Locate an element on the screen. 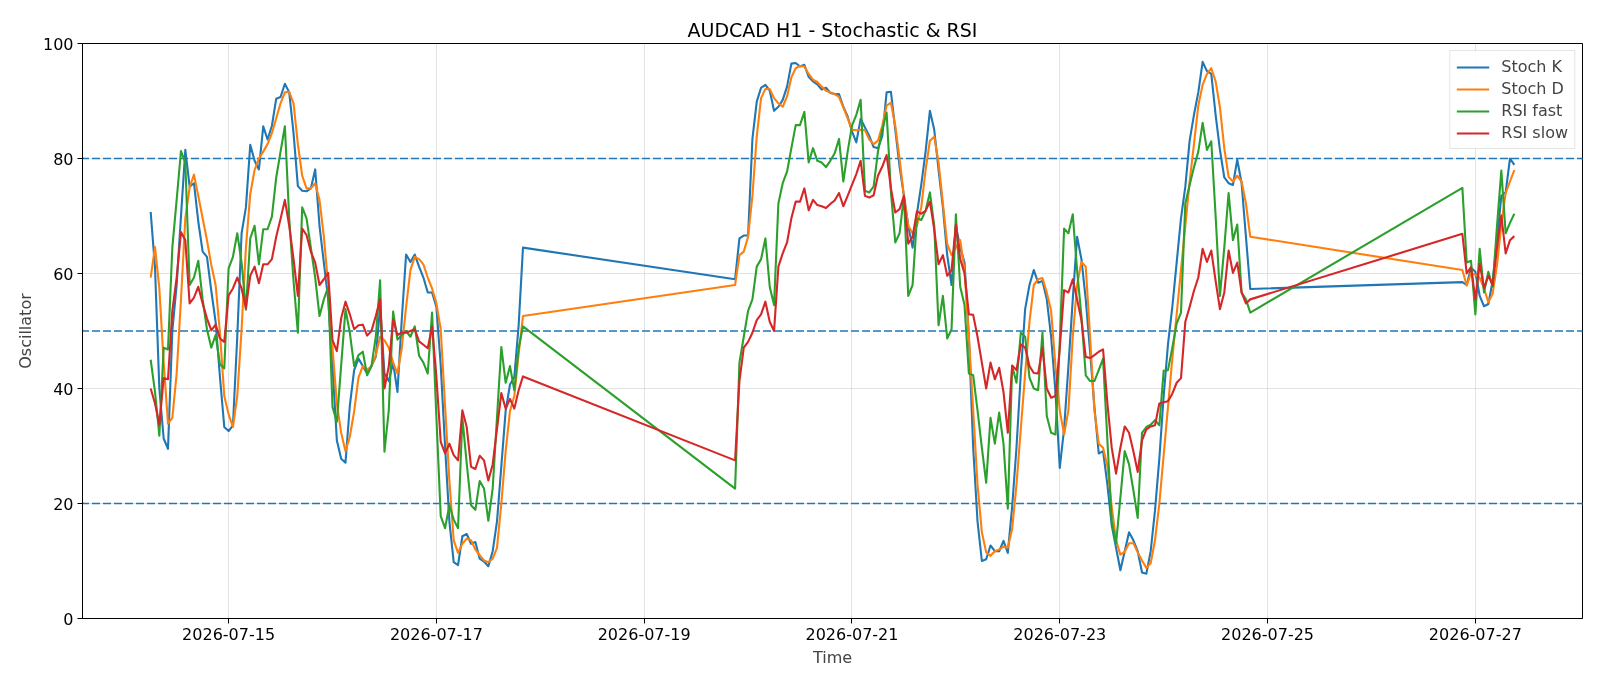 The width and height of the screenshot is (1600, 686). x-tick-label: 2026-07-25 is located at coordinates (1268, 634).